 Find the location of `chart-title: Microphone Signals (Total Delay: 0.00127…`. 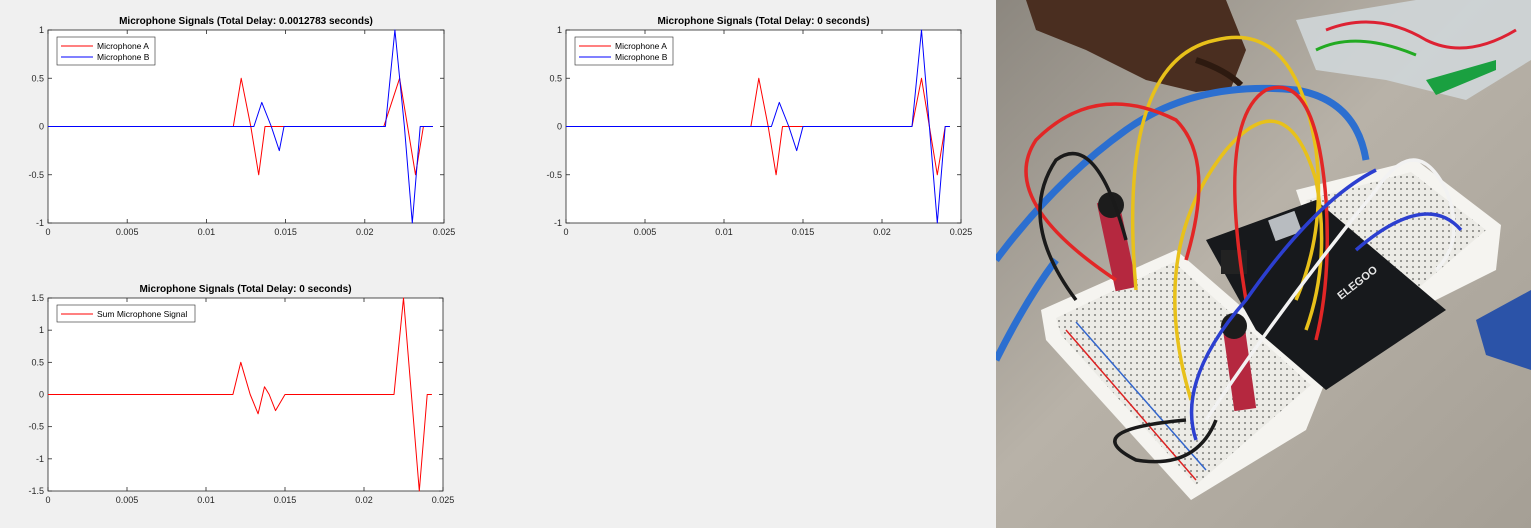

chart-title: Microphone Signals (Total Delay: 0.00127… is located at coordinates (246, 21).